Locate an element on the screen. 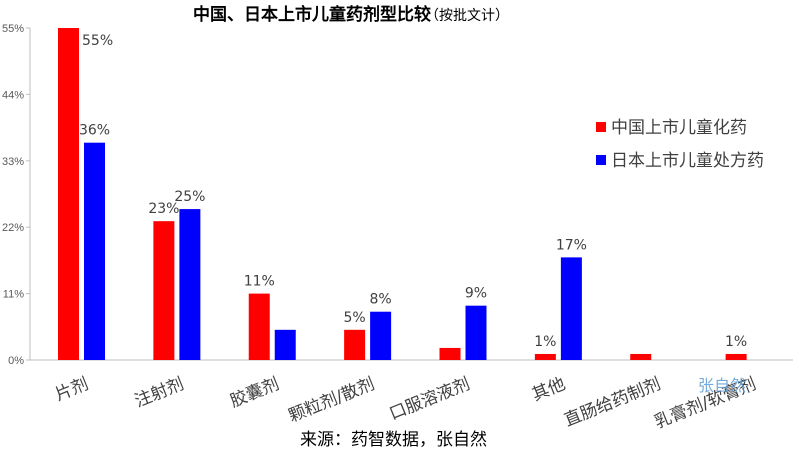 The image size is (795, 452). y-tick-label: 55% is located at coordinates (13, 29).